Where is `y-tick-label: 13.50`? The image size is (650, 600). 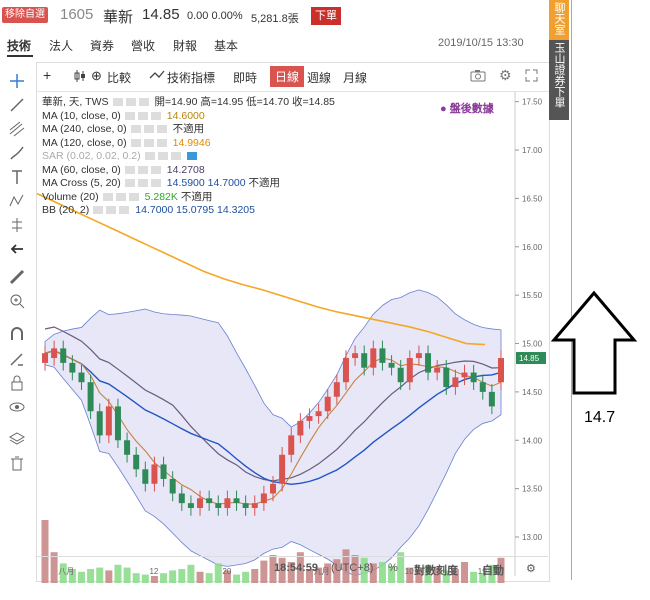
y-tick-label: 13.50 is located at coordinates (532, 489).